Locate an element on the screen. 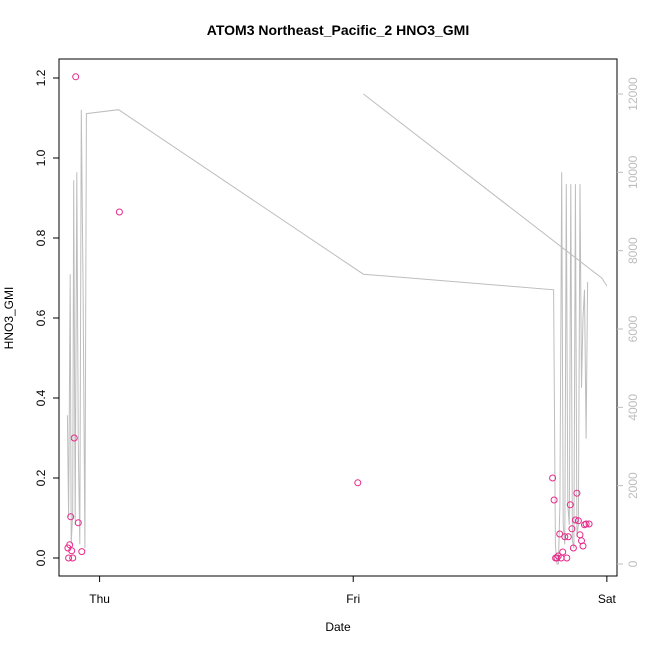 Image resolution: width=650 pixels, height=655 pixels. y2-tick-label: 12000 is located at coordinates (633, 94).